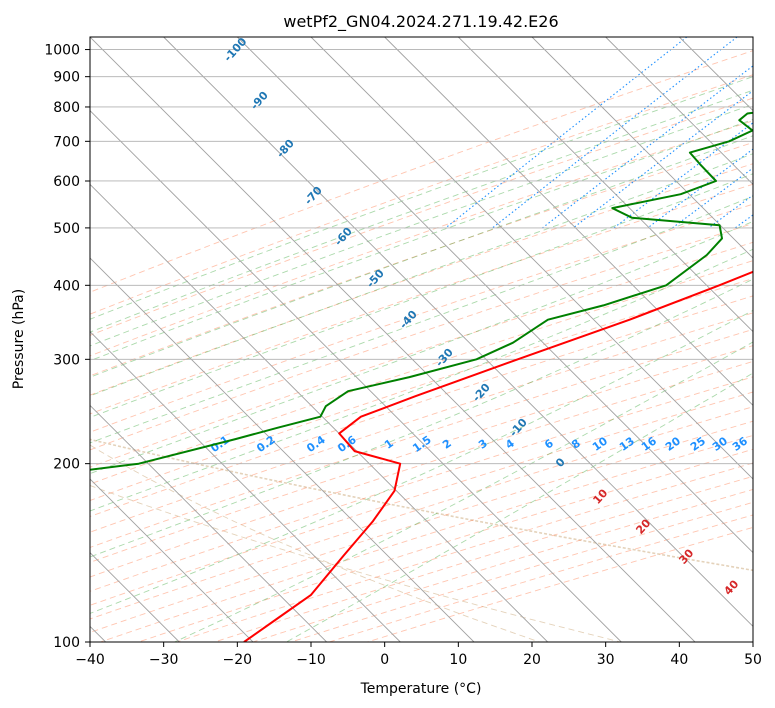 The height and width of the screenshot is (708, 775). Describe the element at coordinates (549, 443) in the screenshot. I see `mixing-ratio-label: 6` at that location.